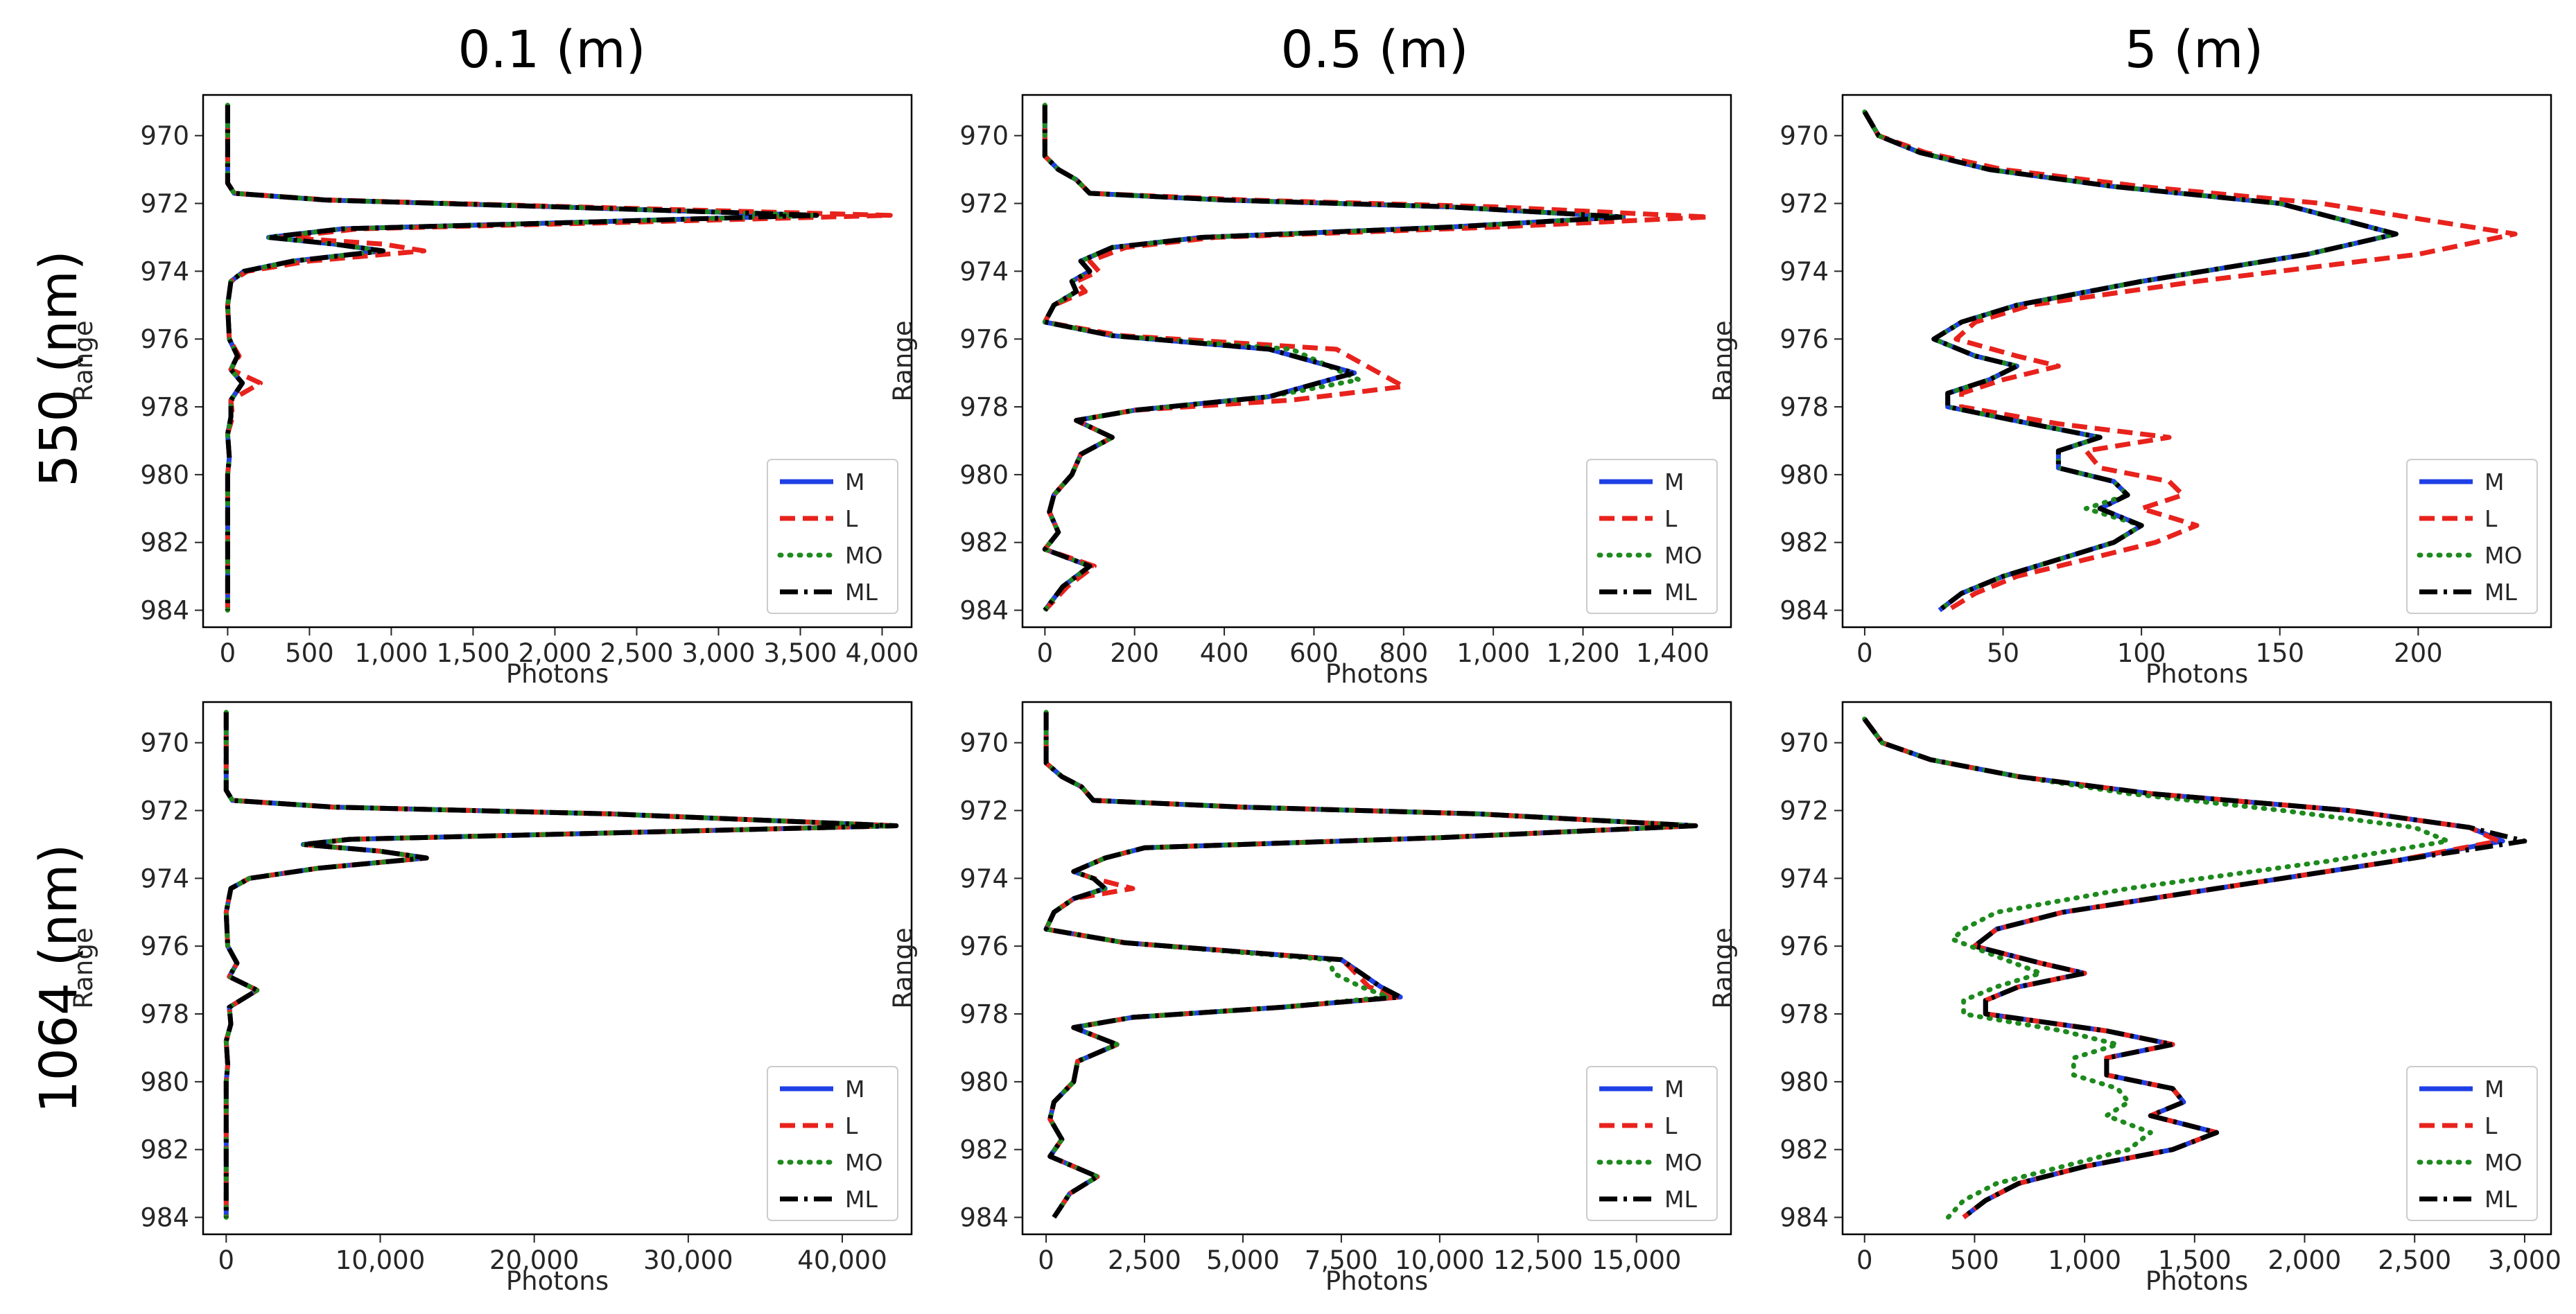 Image resolution: width=2576 pixels, height=1314 pixels. Describe the element at coordinates (842, 1260) in the screenshot. I see `x-tick-label: 40,000` at that location.